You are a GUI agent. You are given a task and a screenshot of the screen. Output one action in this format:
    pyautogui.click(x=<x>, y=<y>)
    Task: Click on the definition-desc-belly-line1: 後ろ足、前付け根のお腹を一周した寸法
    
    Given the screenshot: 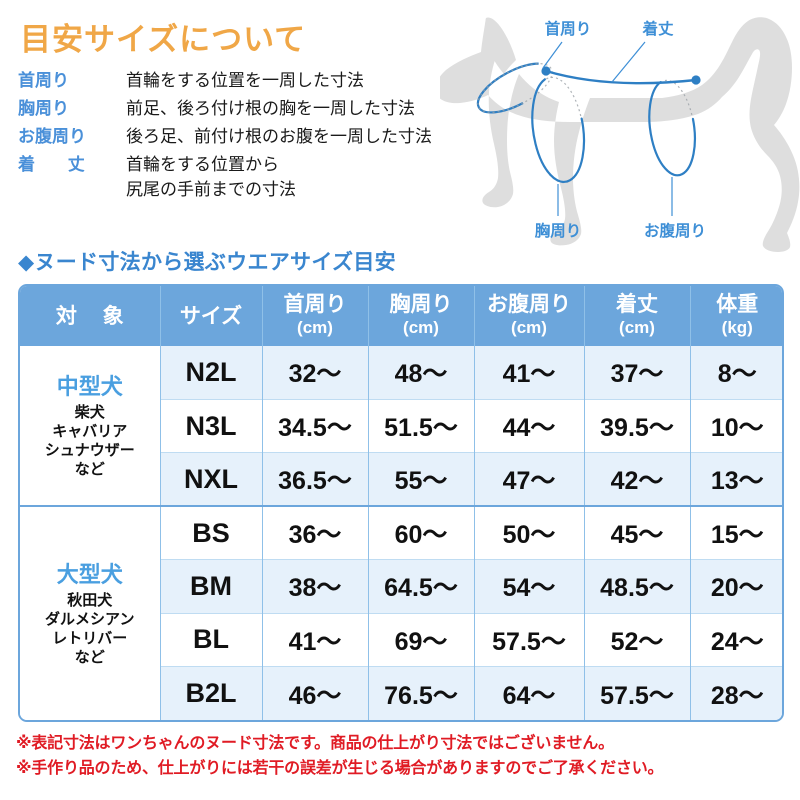 What is the action you would take?
    pyautogui.click(x=279, y=136)
    